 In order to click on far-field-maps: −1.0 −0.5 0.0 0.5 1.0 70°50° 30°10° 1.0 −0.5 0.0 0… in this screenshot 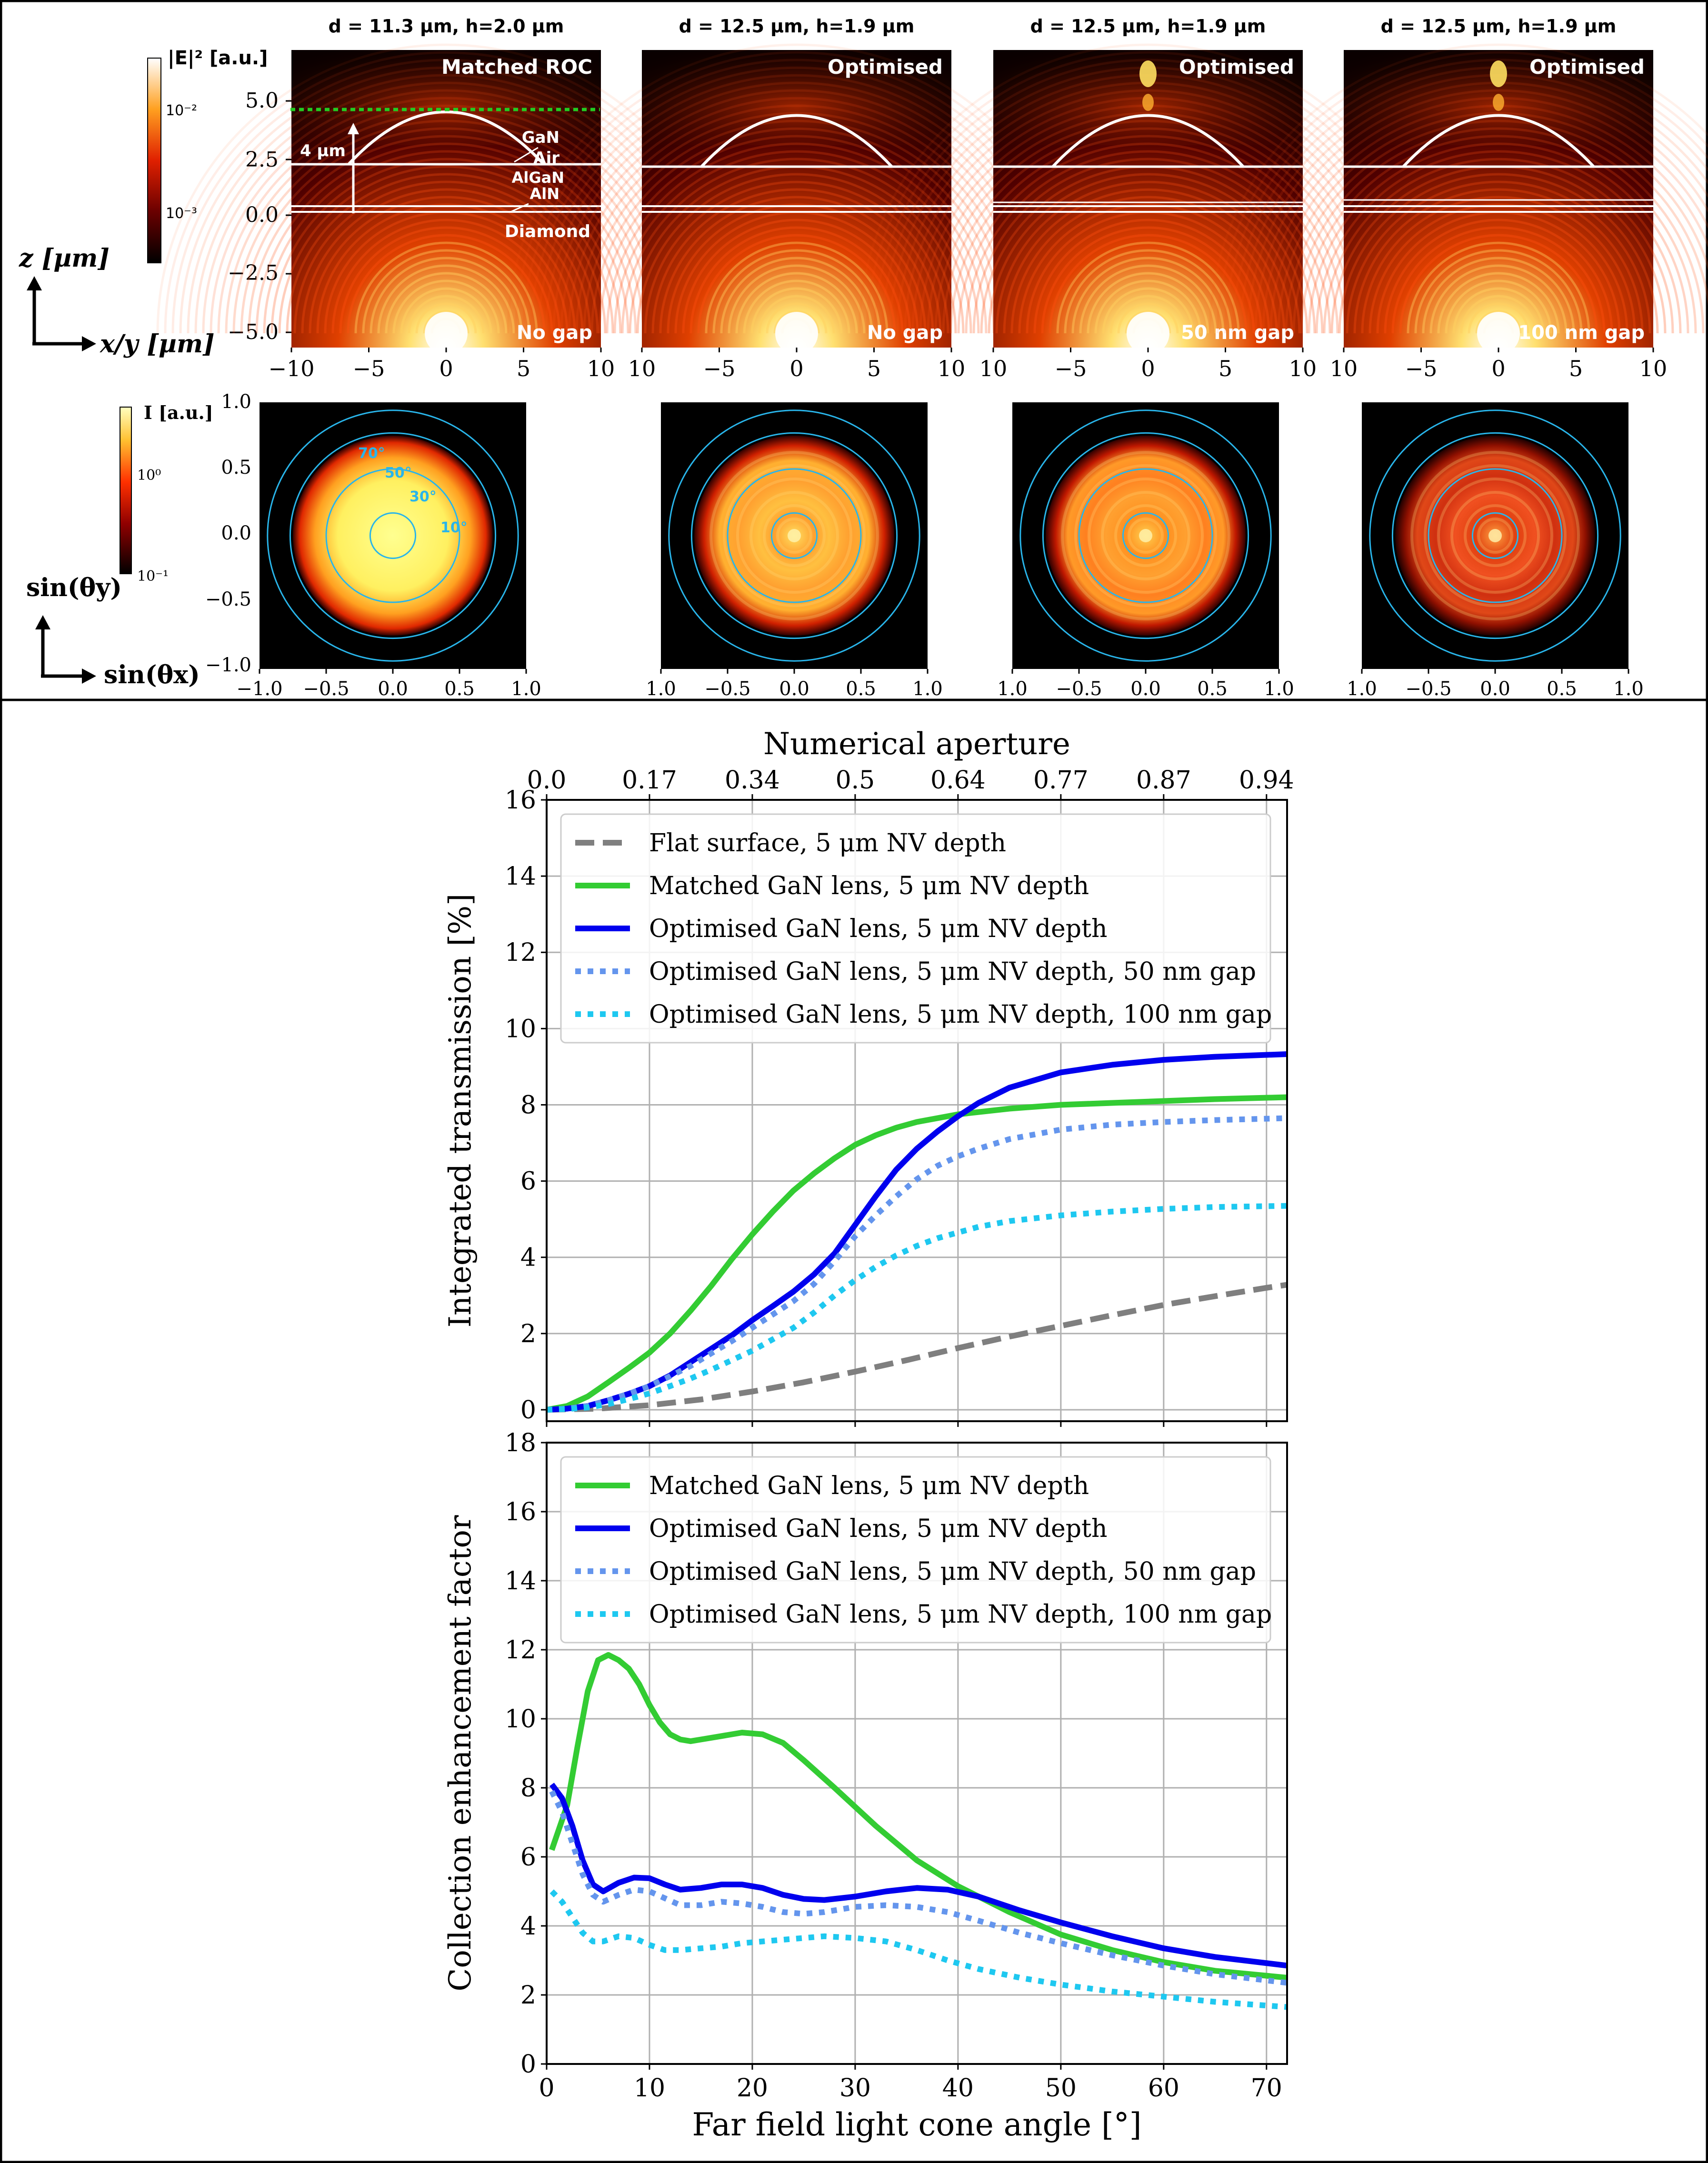, I will do `click(940, 551)`.